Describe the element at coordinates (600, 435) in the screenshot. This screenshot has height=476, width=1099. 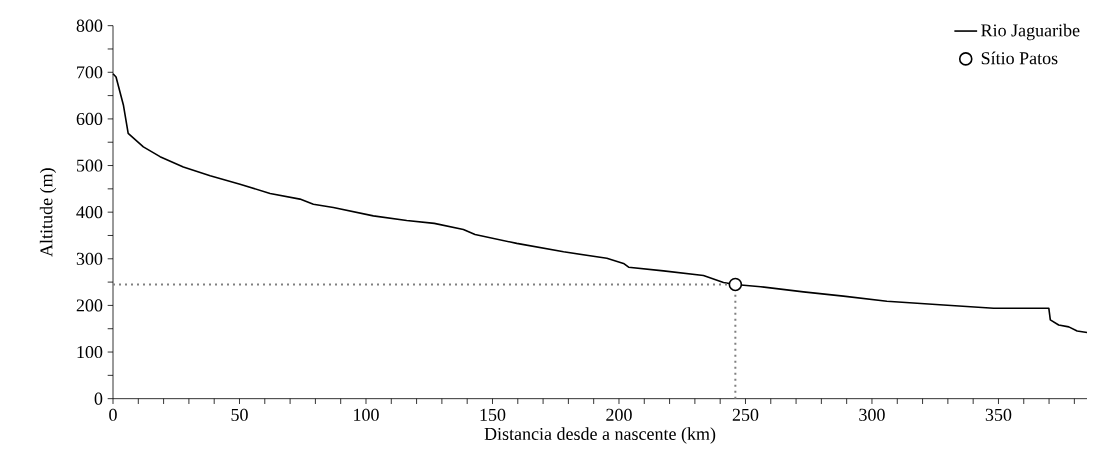
I see `x-axis-title: Distancia desde a nascente (km)` at that location.